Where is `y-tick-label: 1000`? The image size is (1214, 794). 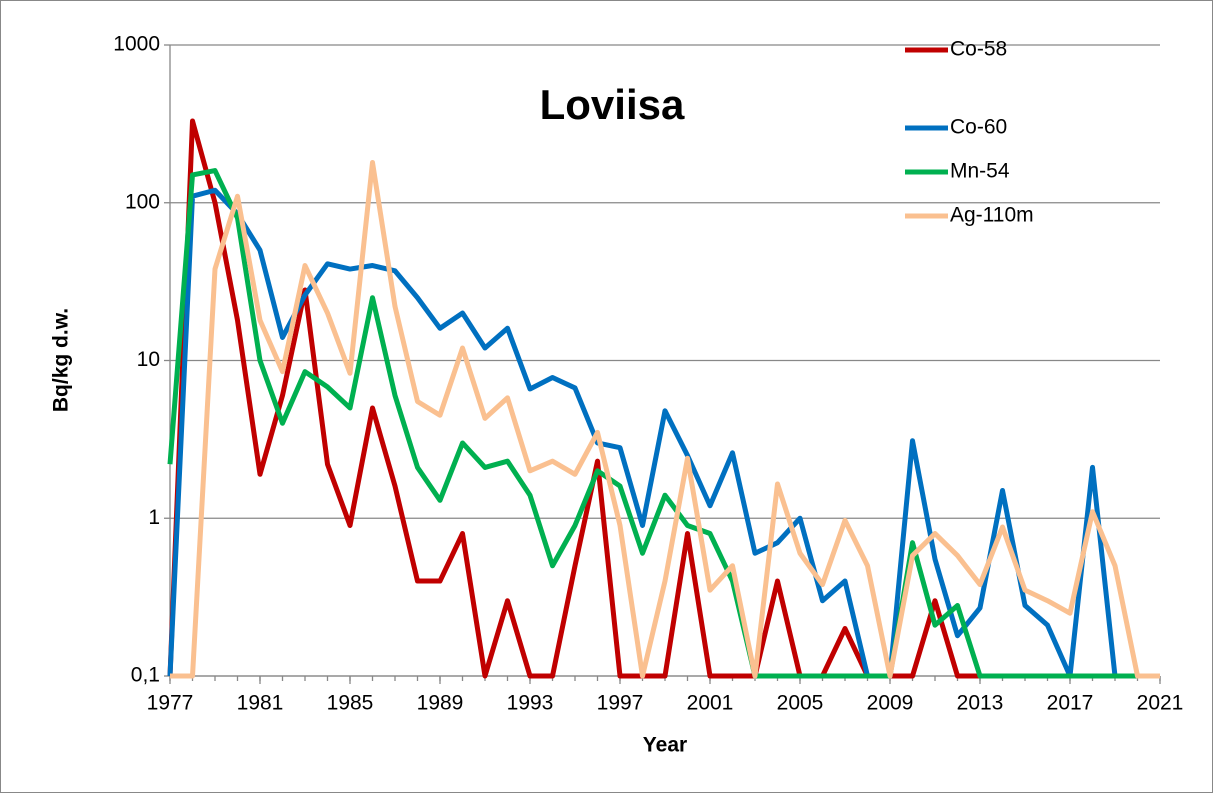
y-tick-label: 1000 is located at coordinates (136, 44).